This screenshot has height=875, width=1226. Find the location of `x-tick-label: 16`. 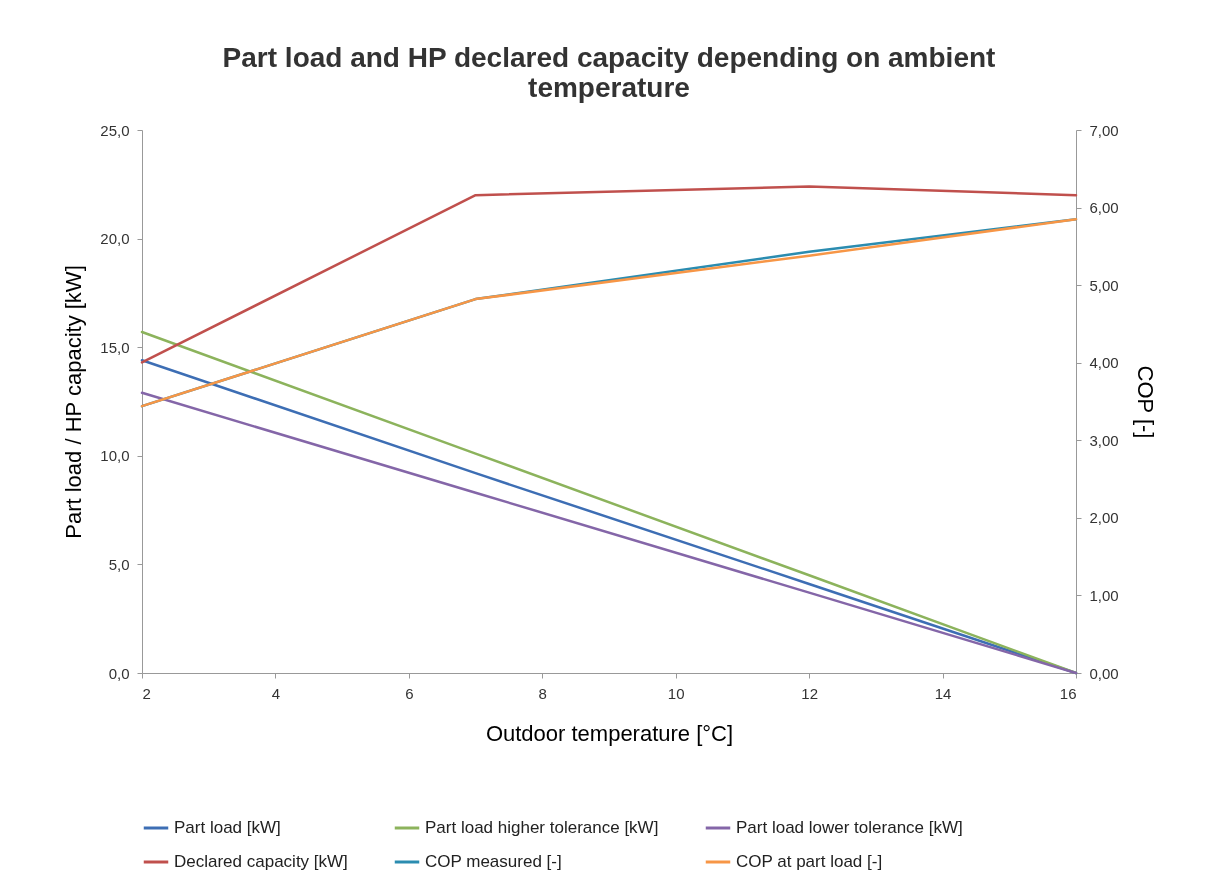

x-tick-label: 16 is located at coordinates (1068, 693).